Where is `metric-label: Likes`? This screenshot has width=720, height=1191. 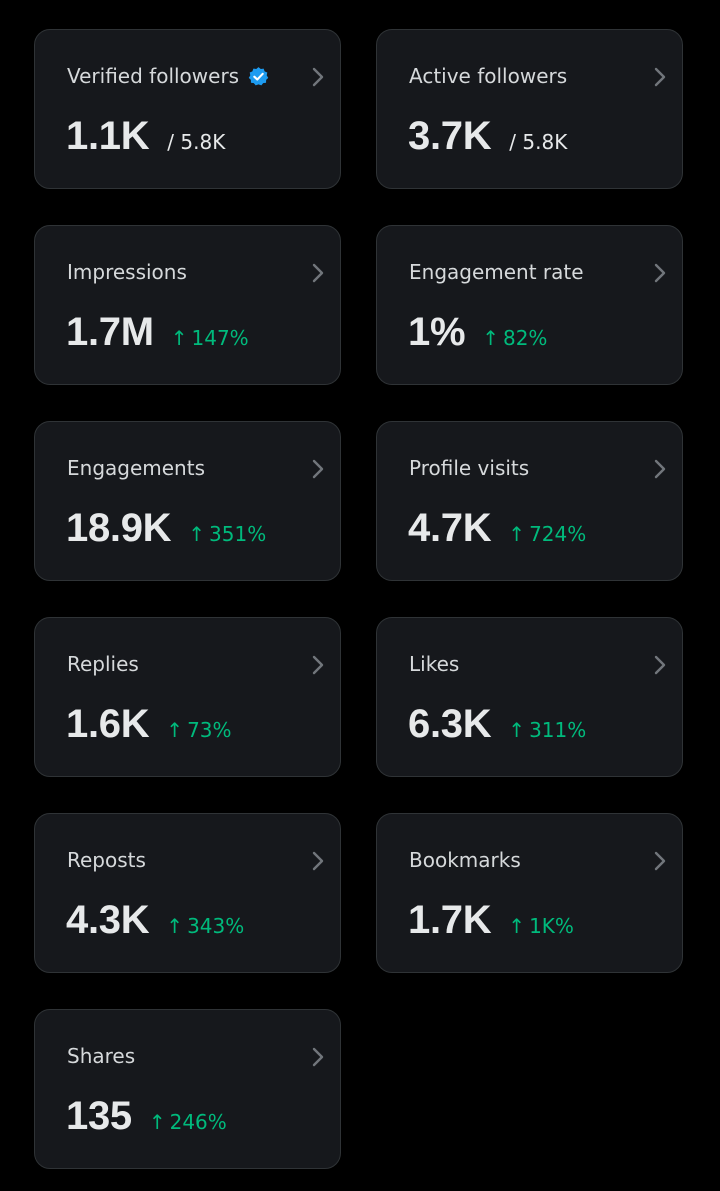 metric-label: Likes is located at coordinates (434, 664).